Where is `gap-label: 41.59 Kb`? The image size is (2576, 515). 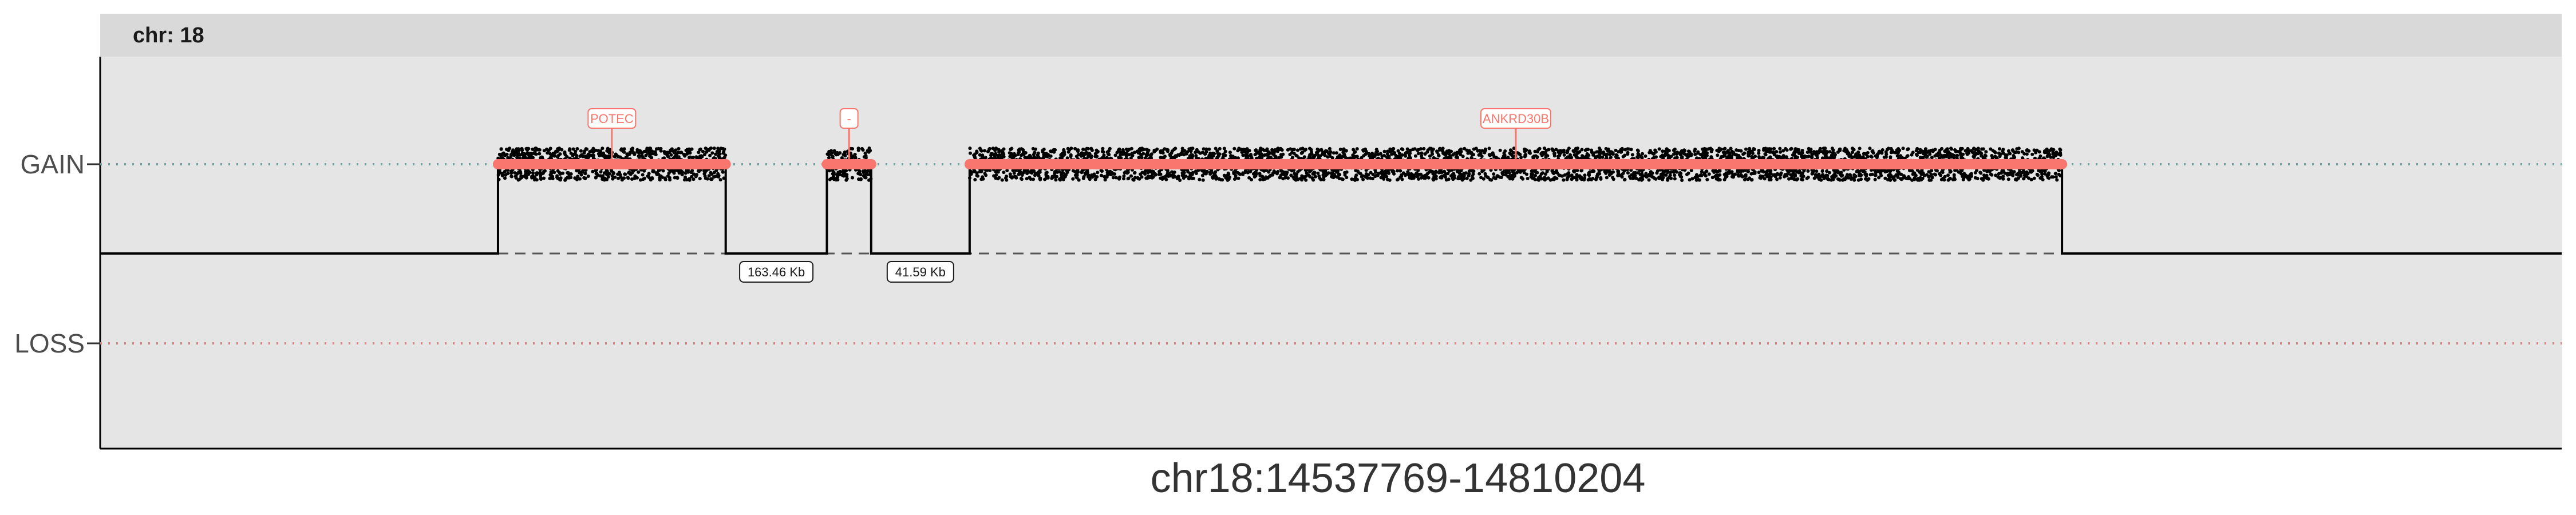
gap-label: 41.59 Kb is located at coordinates (920, 272).